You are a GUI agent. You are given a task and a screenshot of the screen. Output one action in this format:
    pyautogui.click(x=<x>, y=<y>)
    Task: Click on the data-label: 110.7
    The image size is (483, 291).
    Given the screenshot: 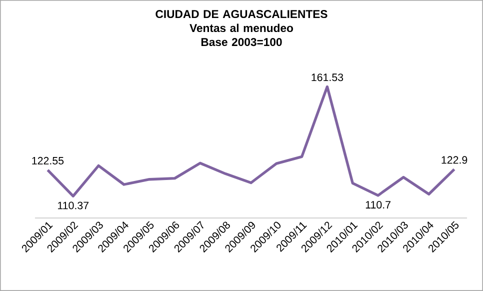 What is the action you would take?
    pyautogui.click(x=378, y=205)
    